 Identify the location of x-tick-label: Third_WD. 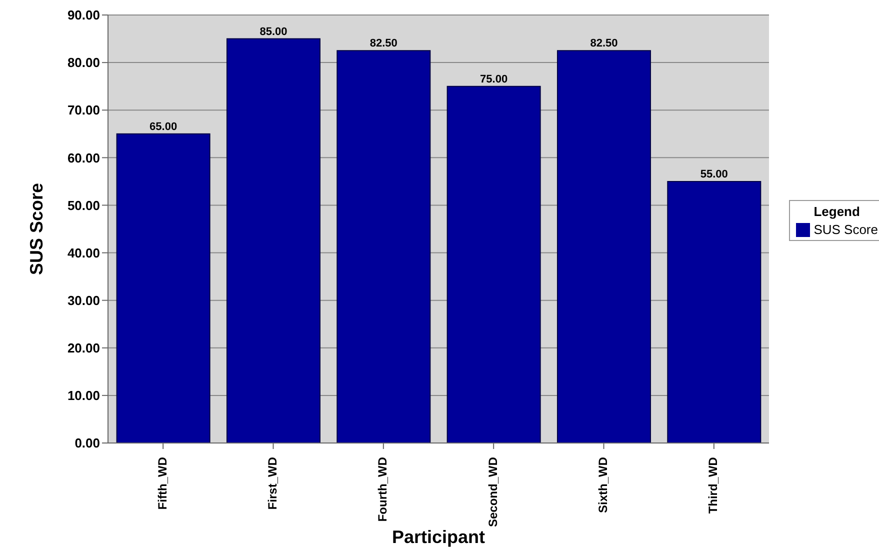
(713, 485).